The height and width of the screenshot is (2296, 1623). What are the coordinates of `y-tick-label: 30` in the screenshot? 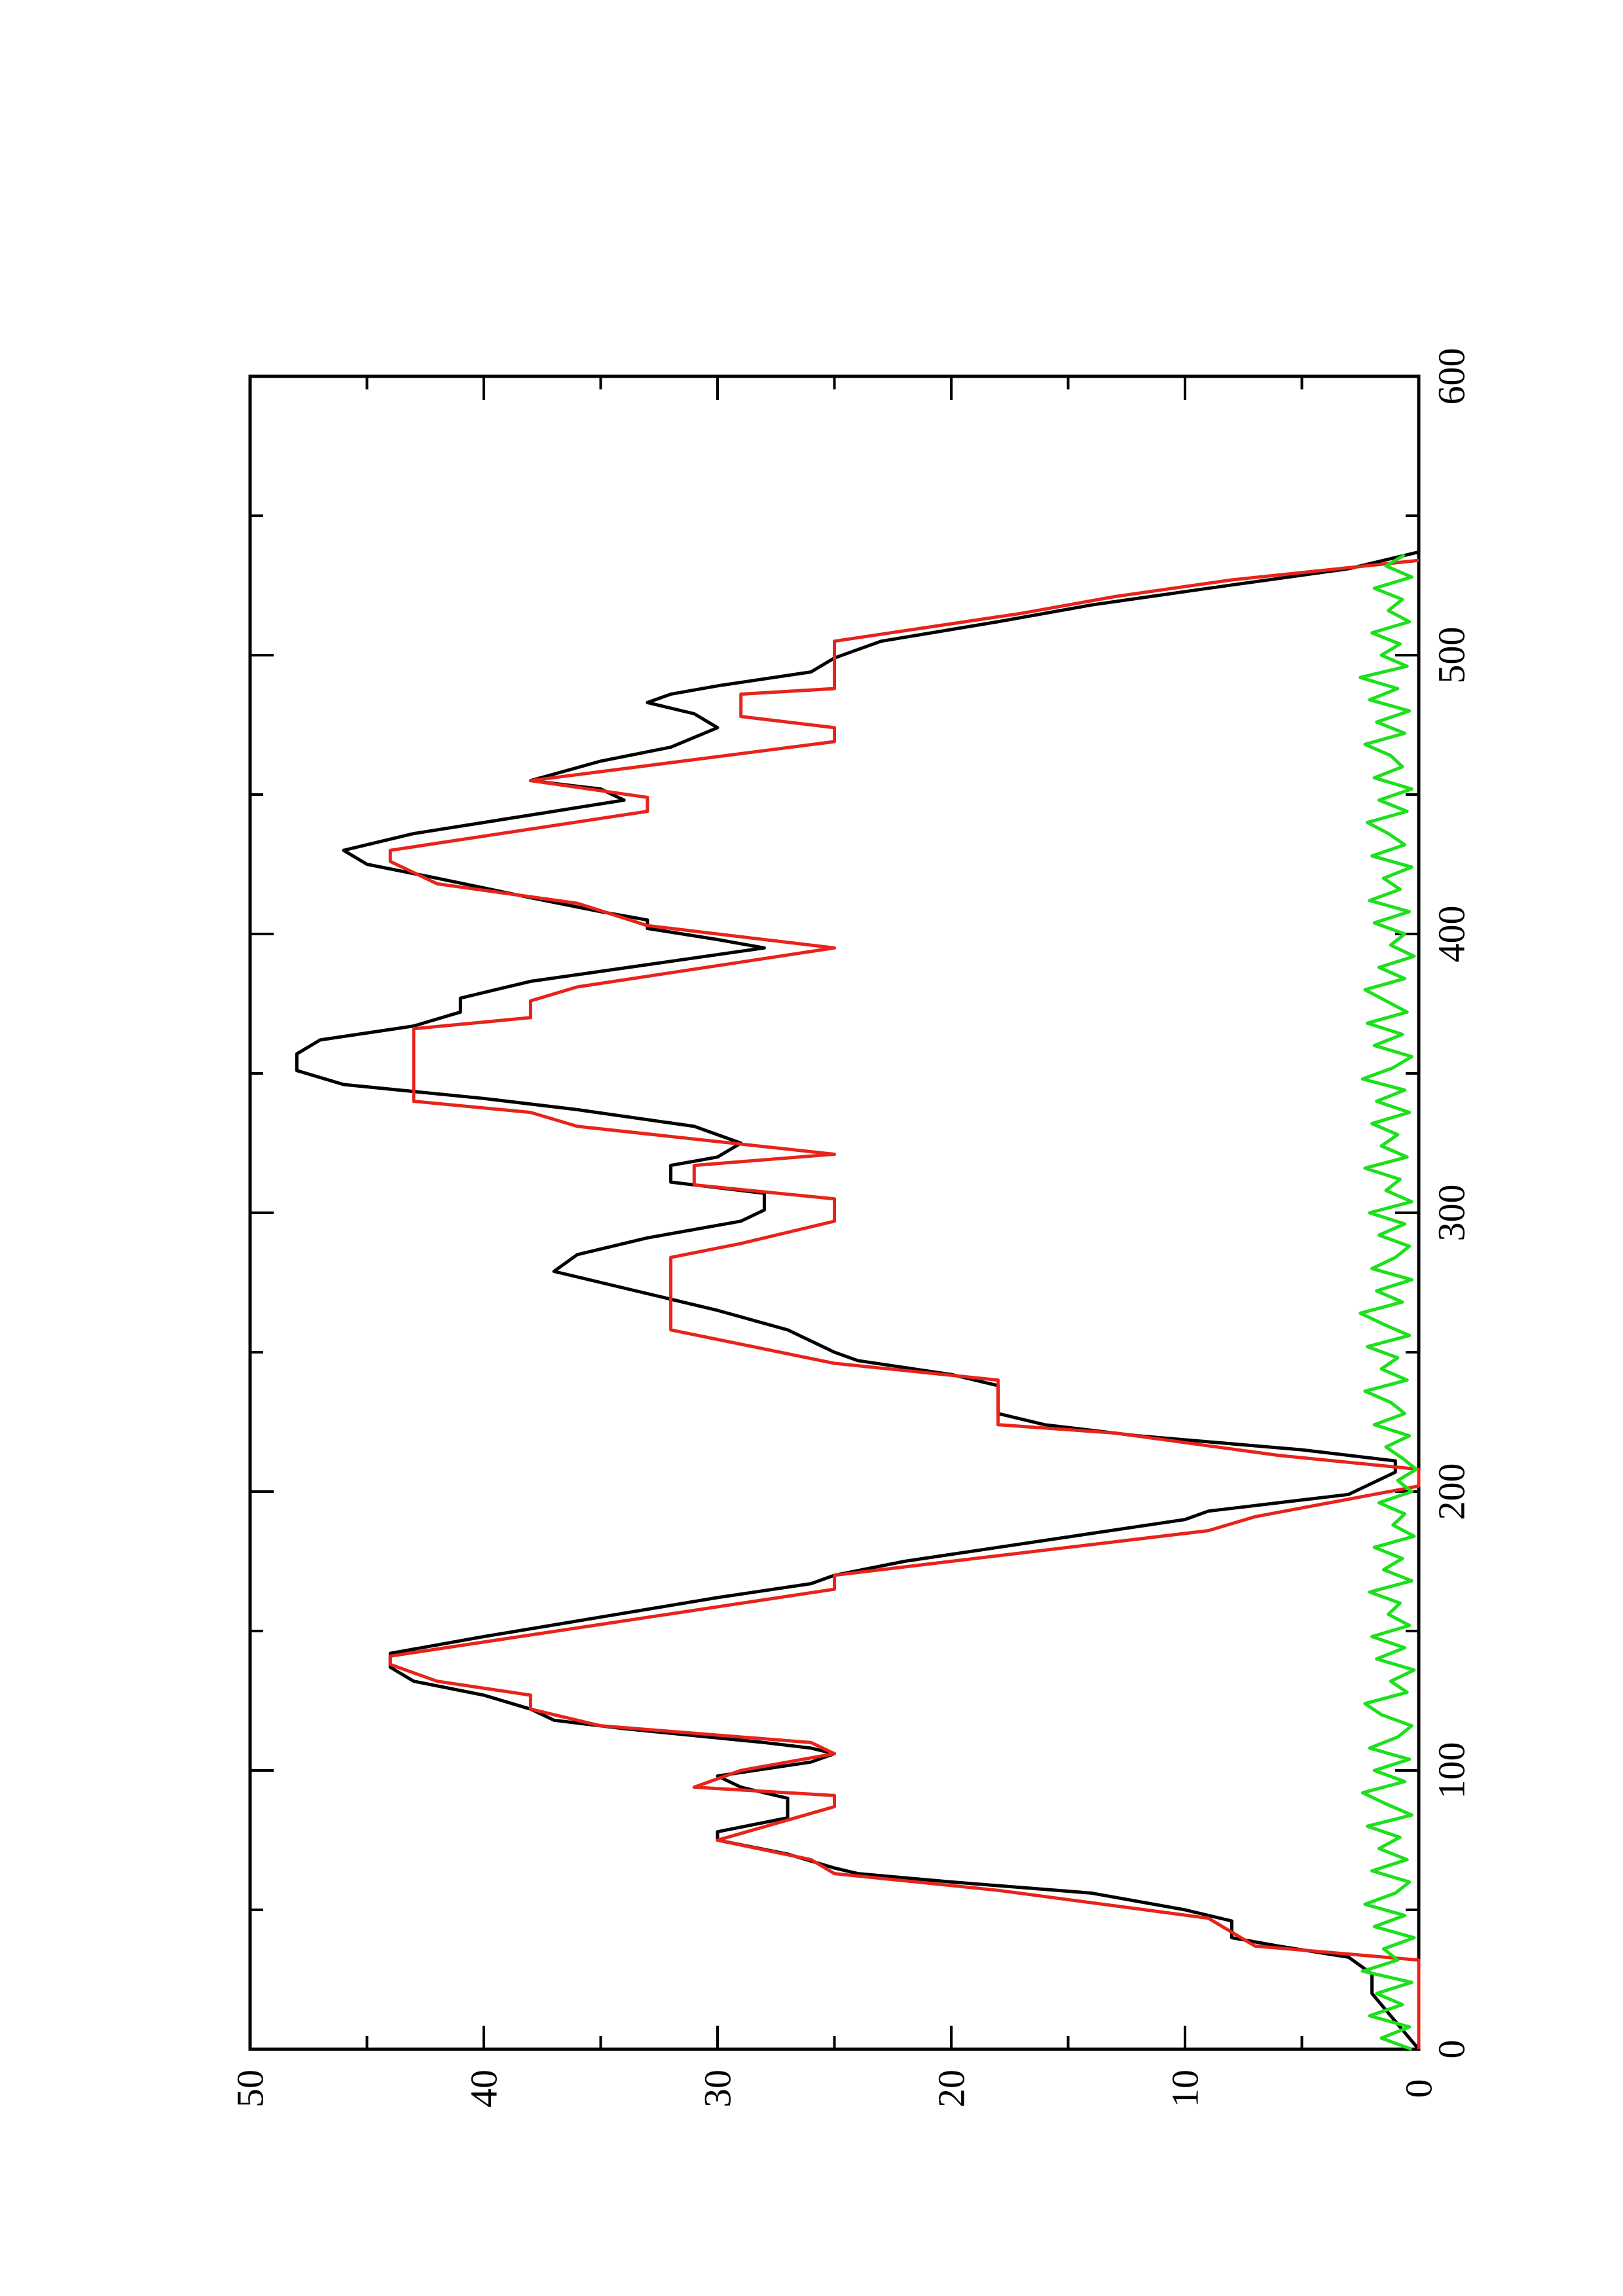 It's located at (718, 2089).